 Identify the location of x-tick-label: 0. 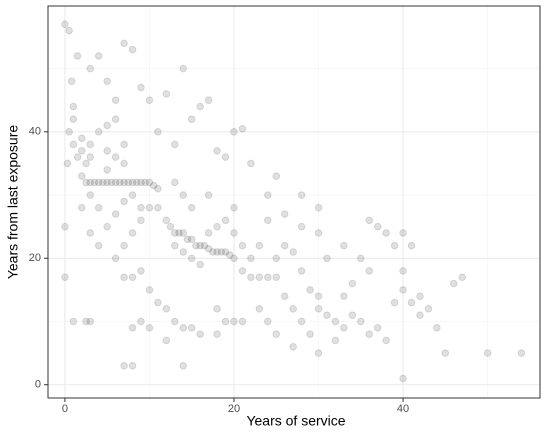
(65, 409).